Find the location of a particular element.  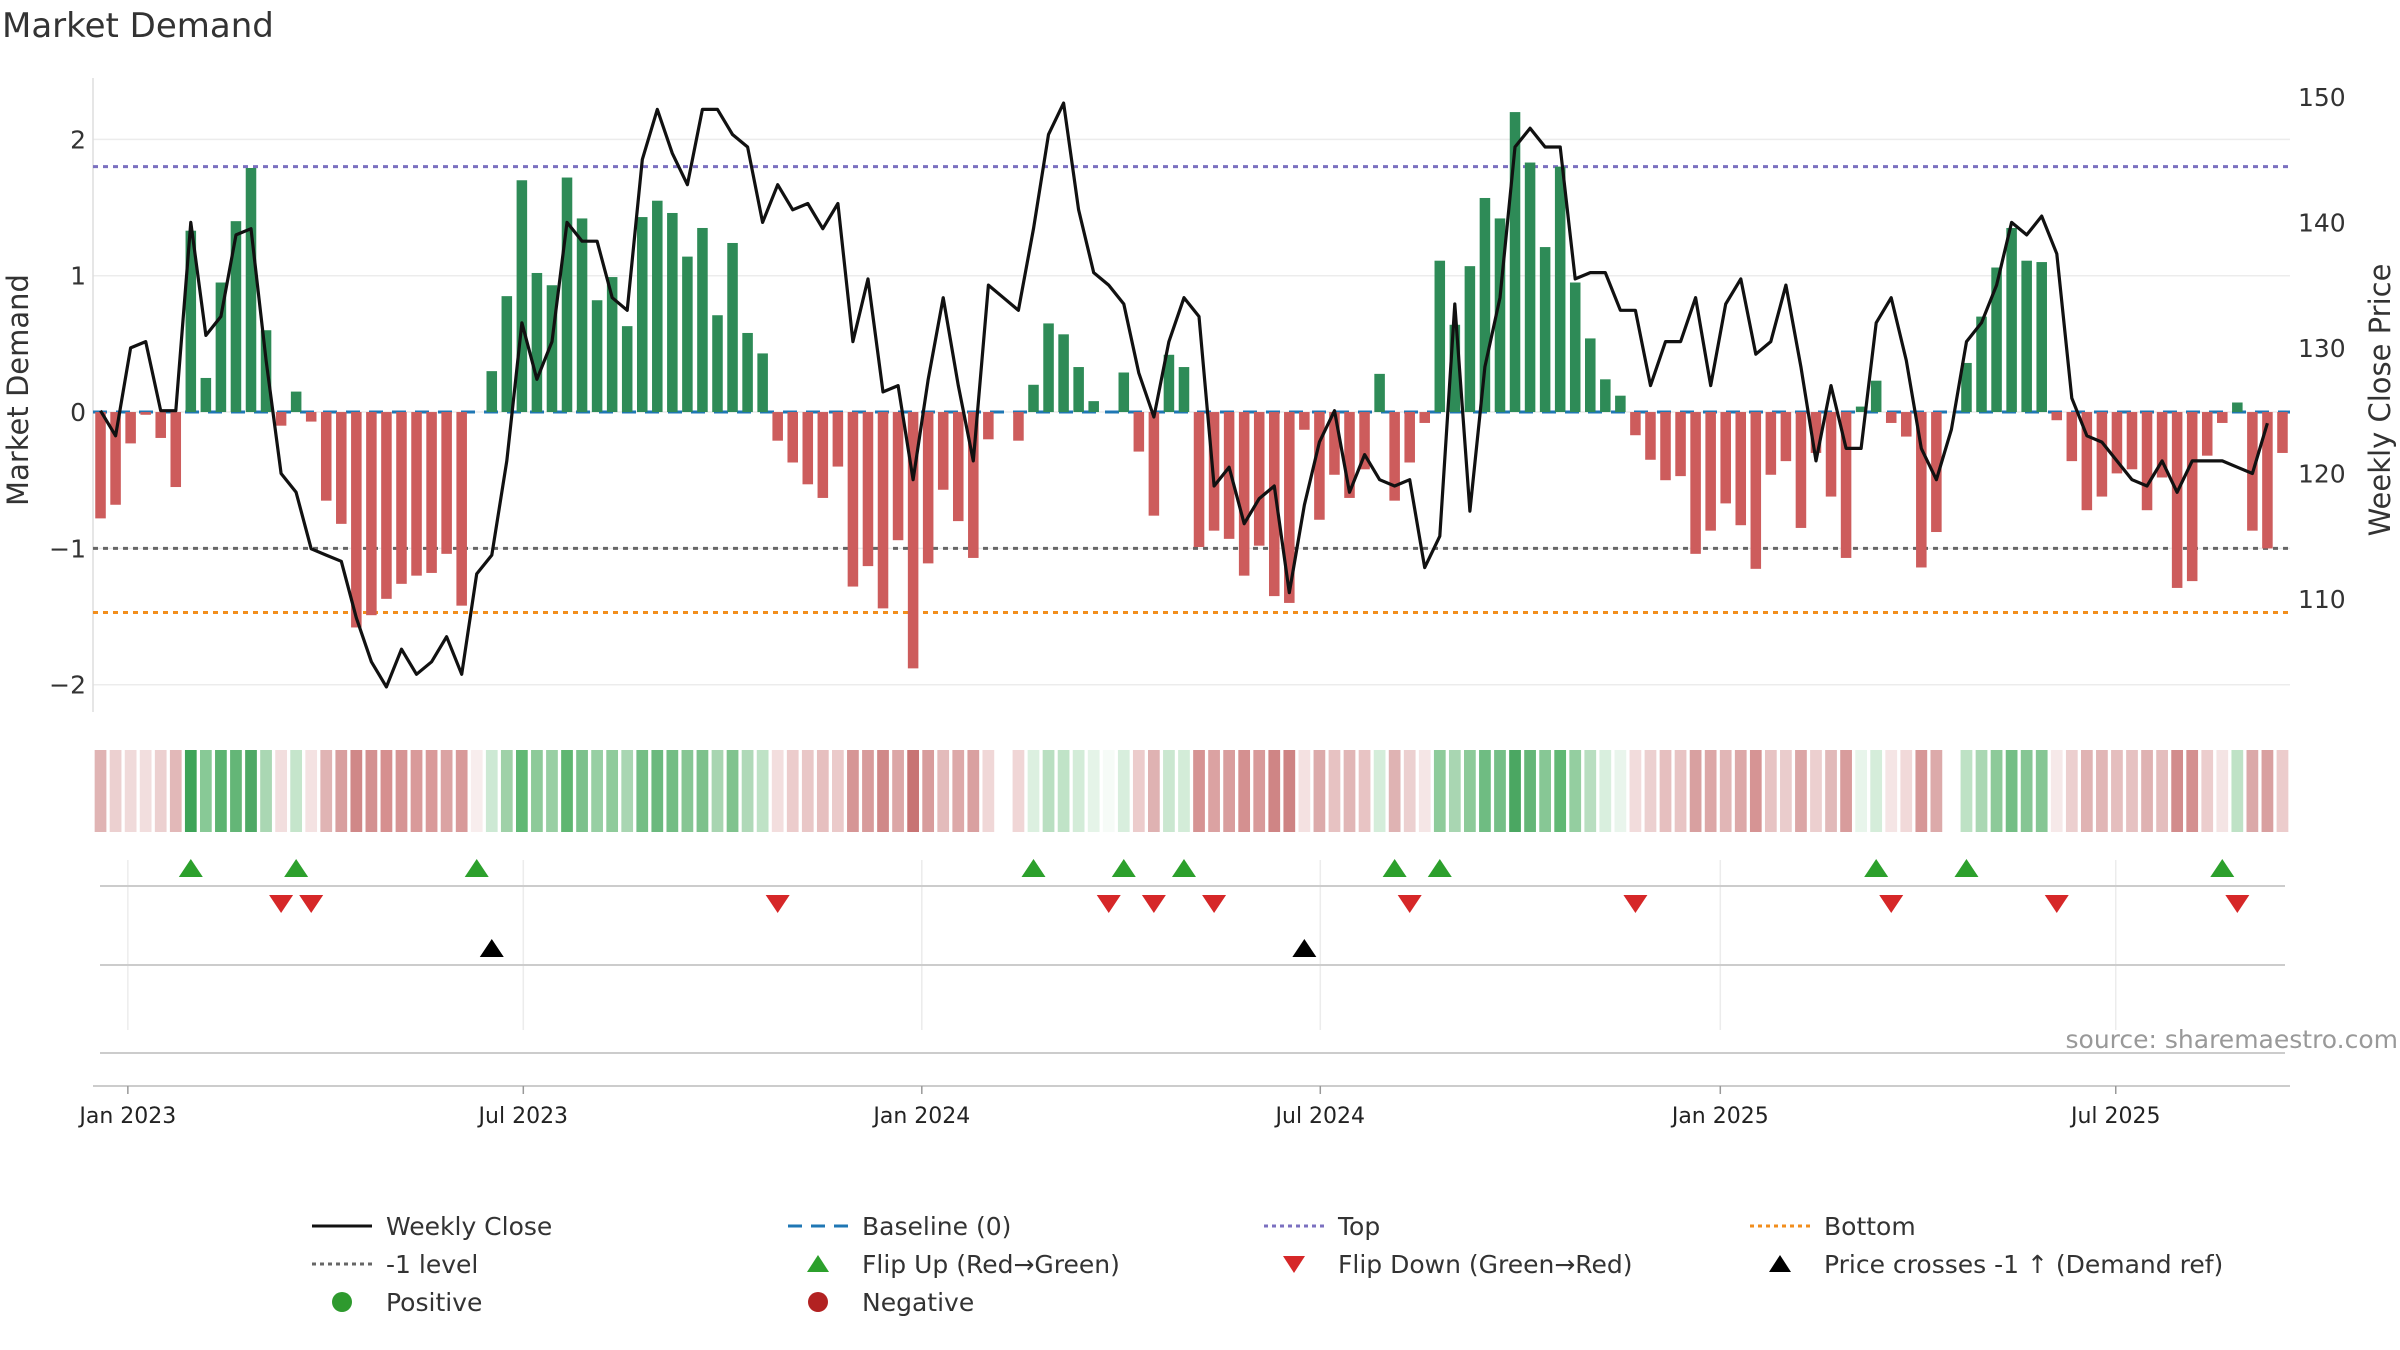

price-cross-marker is located at coordinates (491, 948).